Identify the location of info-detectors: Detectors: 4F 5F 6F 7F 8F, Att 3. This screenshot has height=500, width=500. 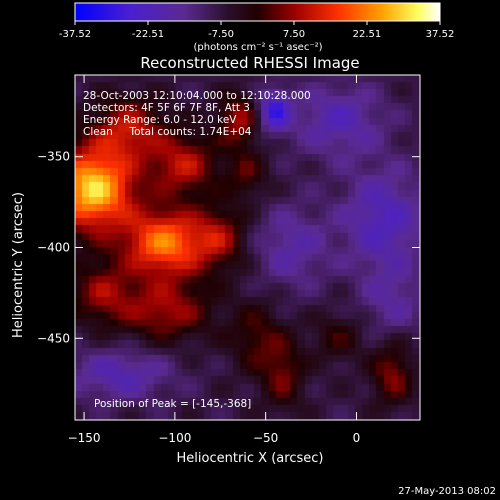
(166, 108).